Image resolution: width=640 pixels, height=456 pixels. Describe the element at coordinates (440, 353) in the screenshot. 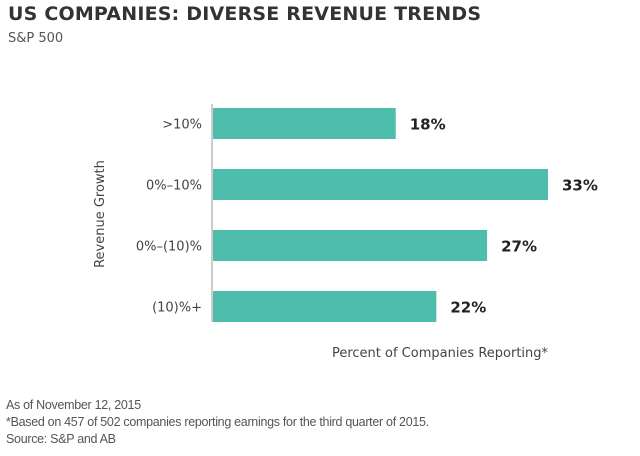

I see `x-axis-label: Percent of Companies Reporting*` at that location.